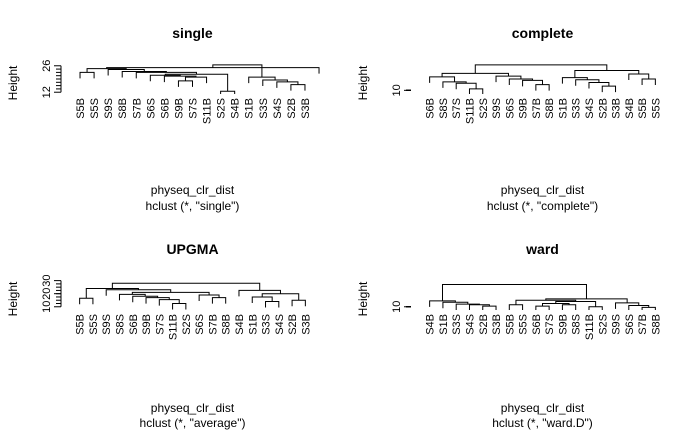  Describe the element at coordinates (47, 92) in the screenshot. I see `y-tick-label: 12` at that location.